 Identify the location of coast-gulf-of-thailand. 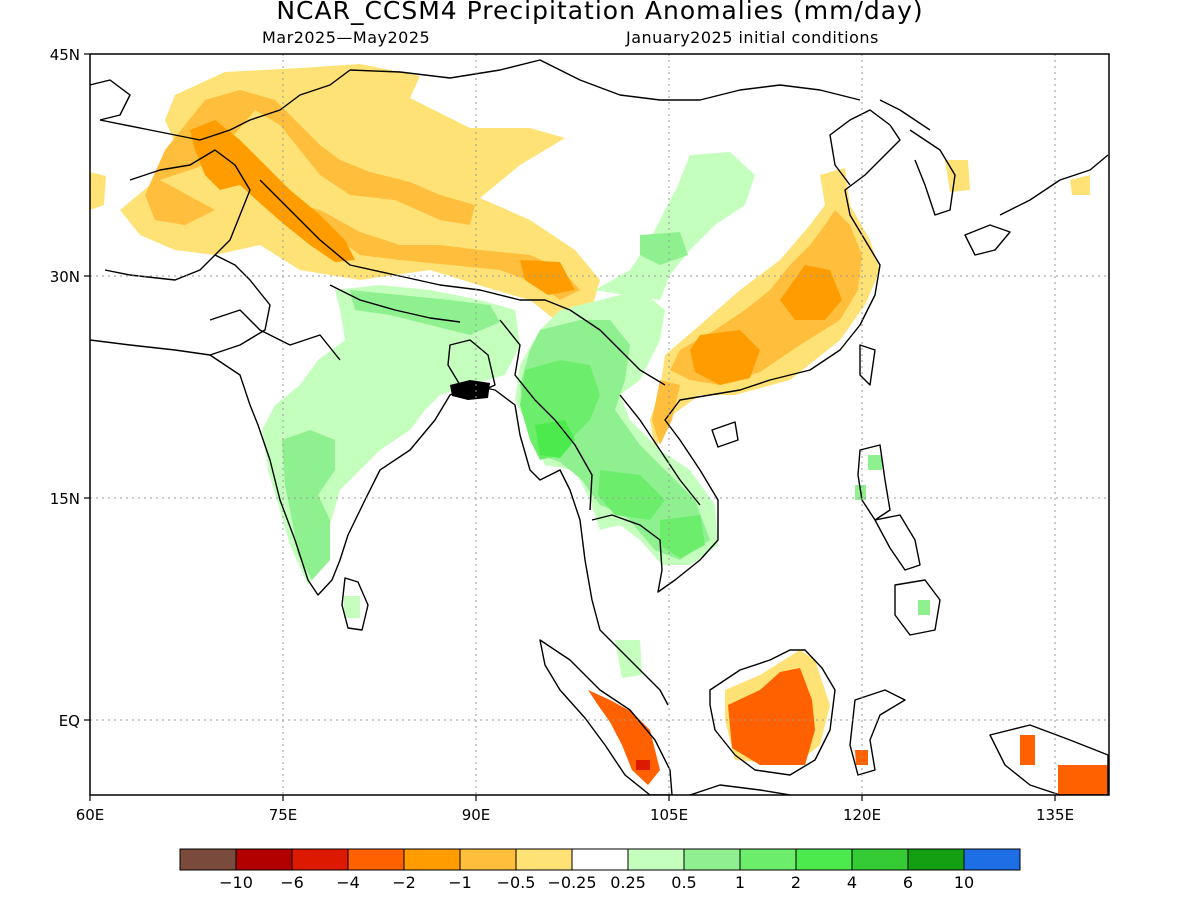
(655, 493).